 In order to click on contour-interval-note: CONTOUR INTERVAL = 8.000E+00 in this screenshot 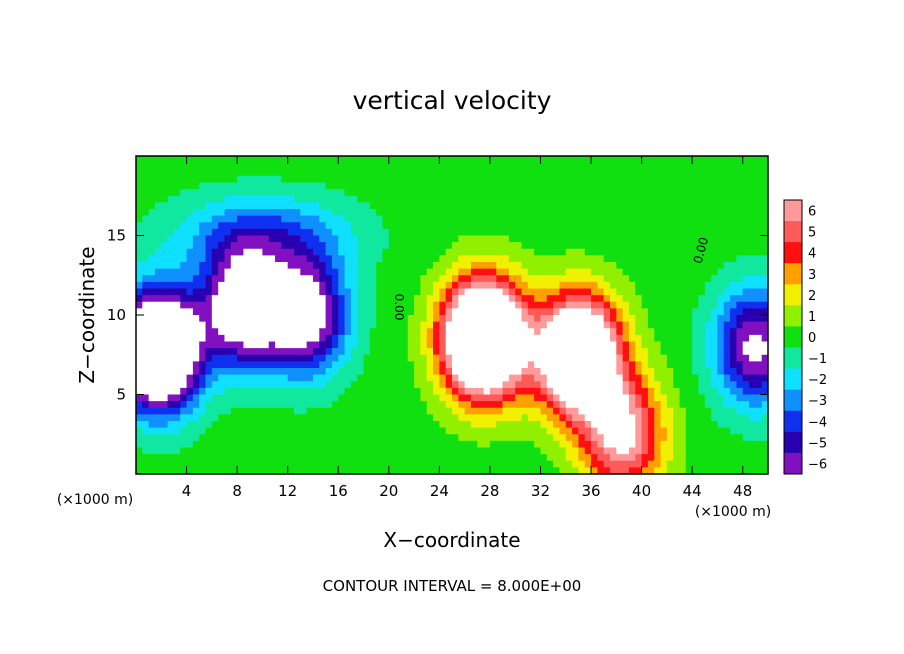, I will do `click(452, 586)`.